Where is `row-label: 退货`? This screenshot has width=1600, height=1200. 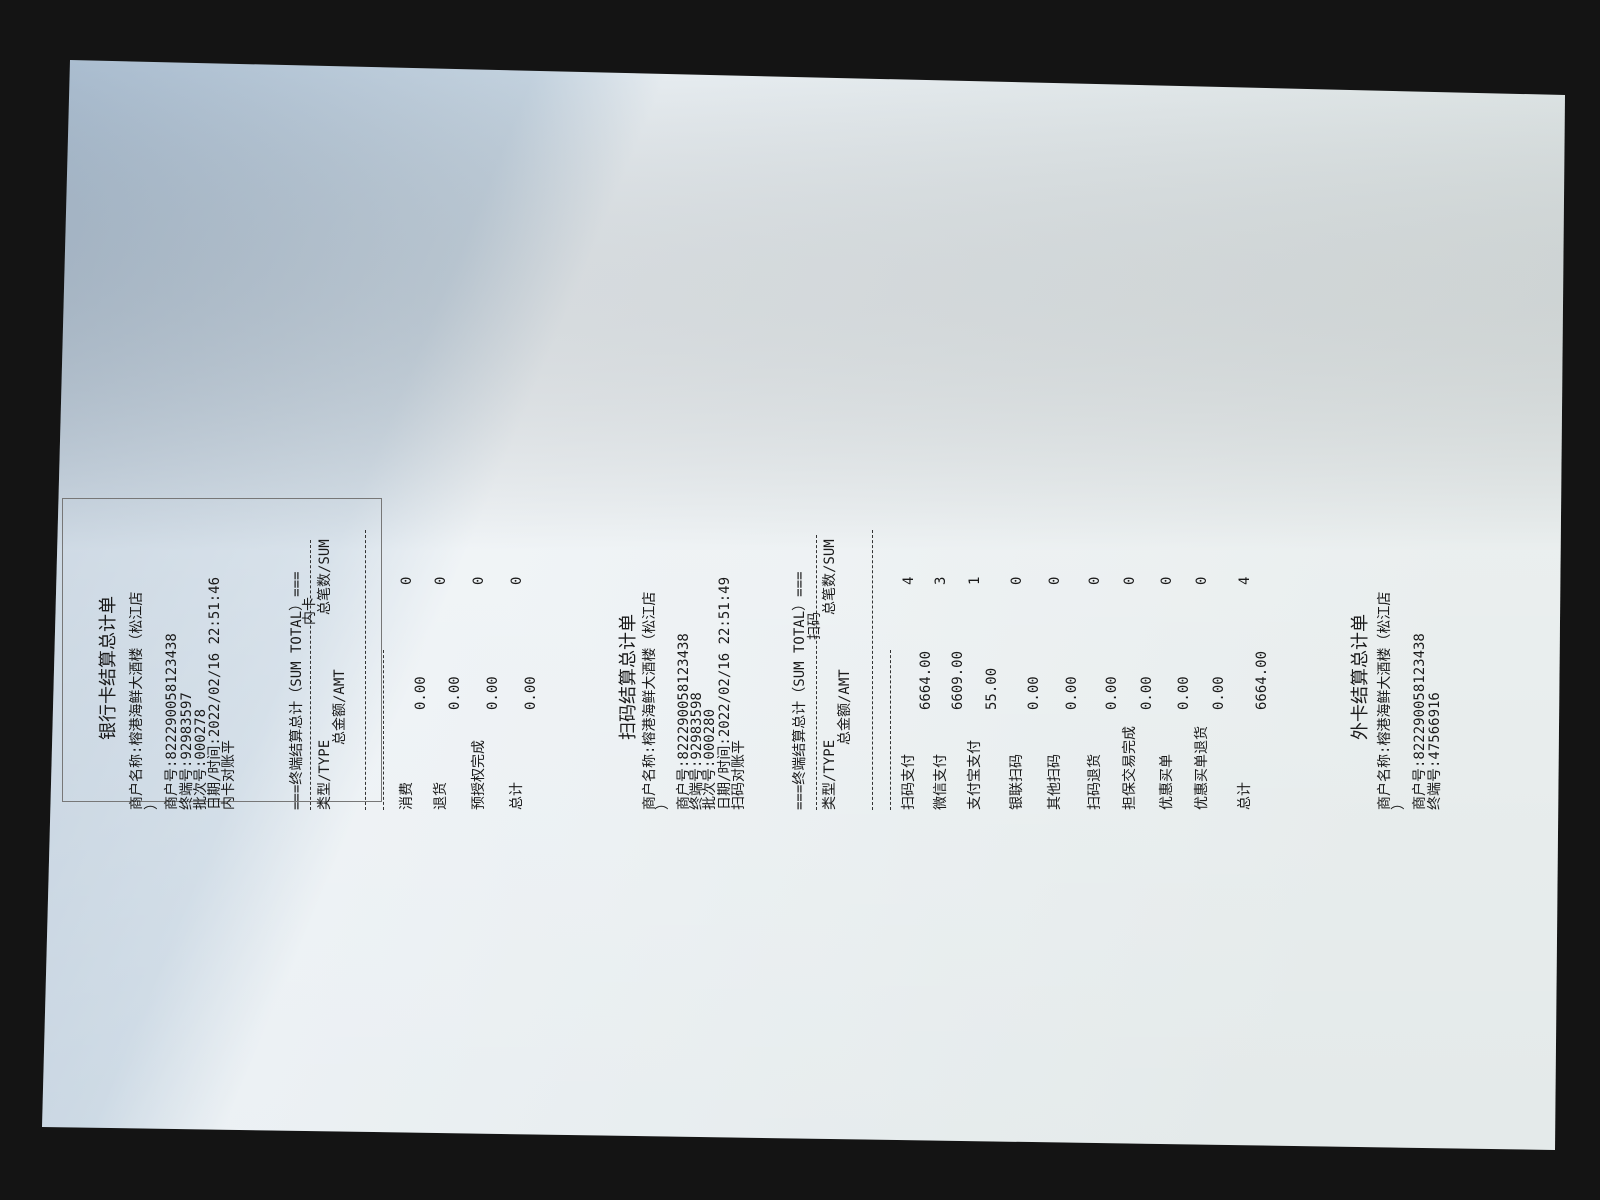
row-label: 退货 is located at coordinates (441, 796).